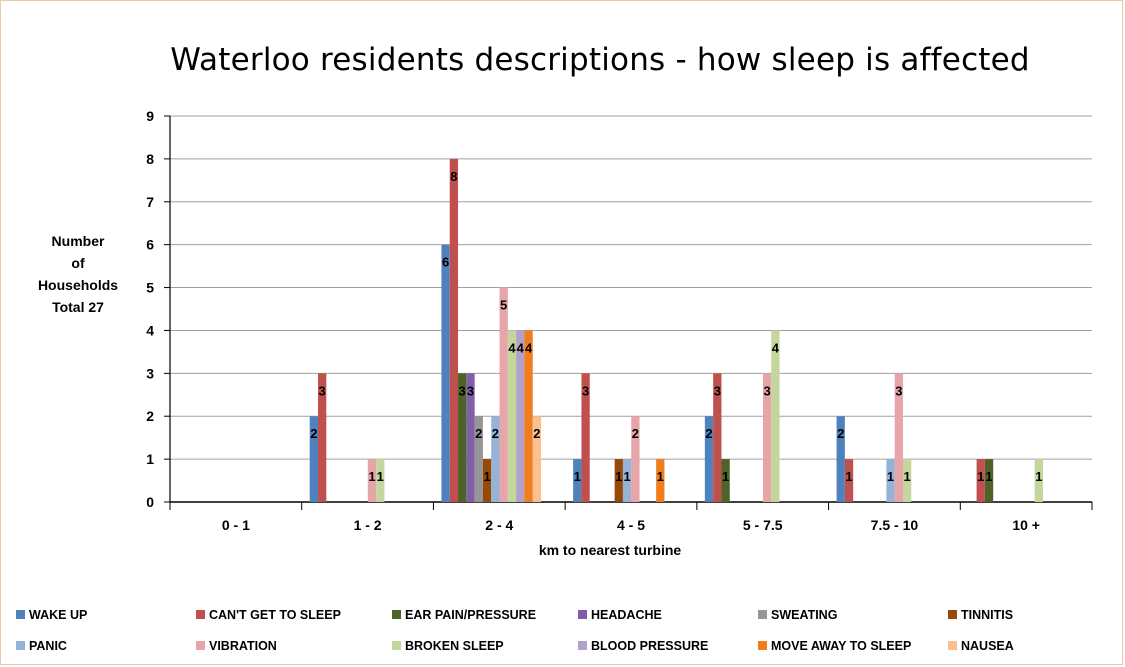  Describe the element at coordinates (610, 550) in the screenshot. I see `x-axis-label: km to nearest turbine` at that location.